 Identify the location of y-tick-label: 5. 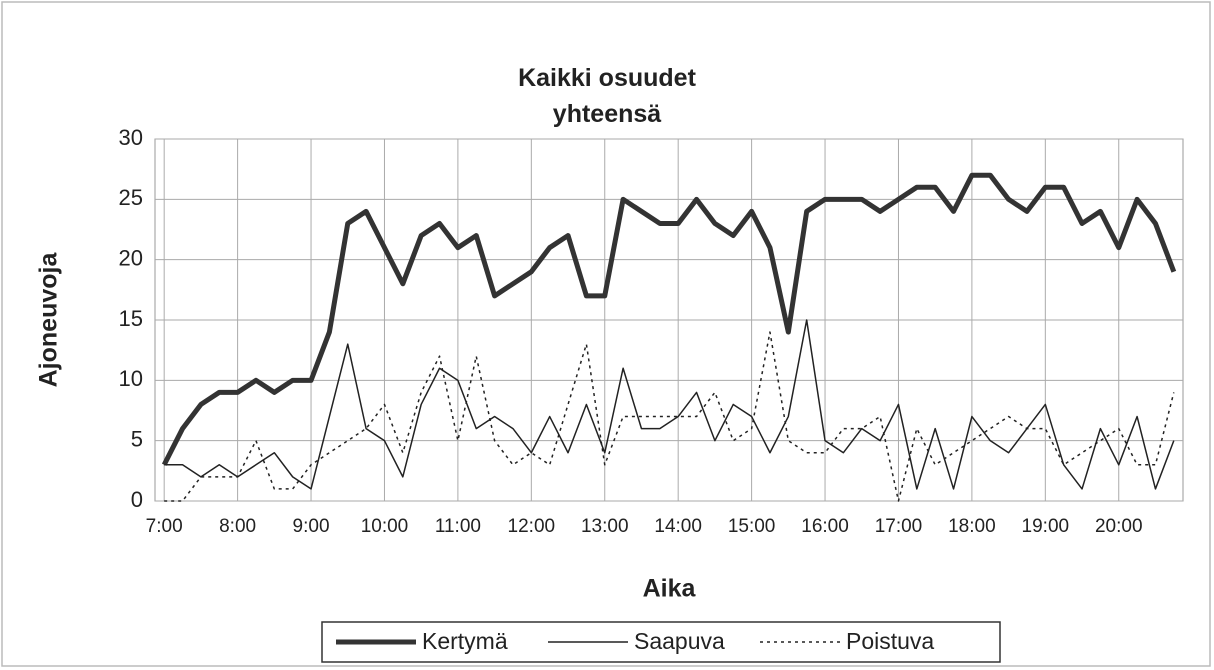
(137, 438).